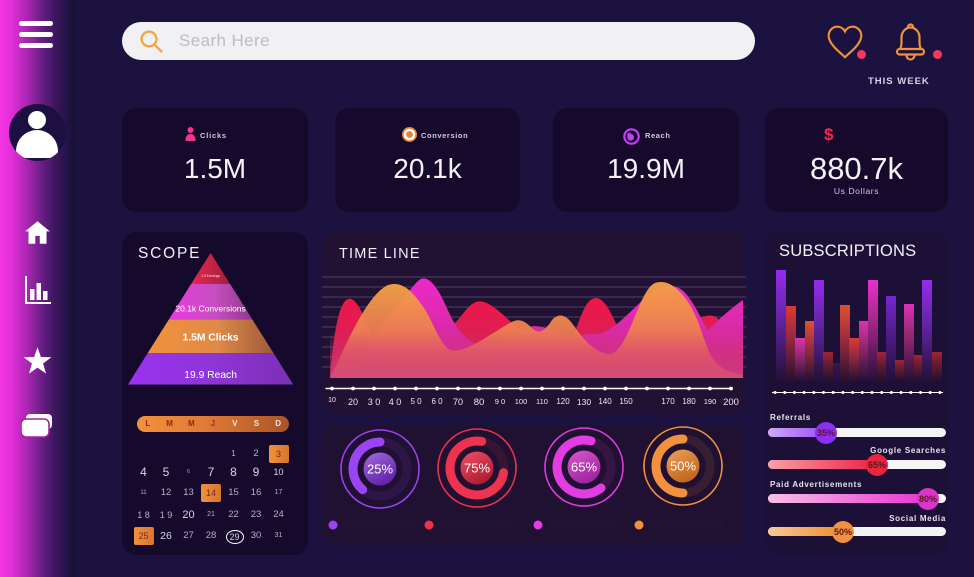 The image size is (974, 577). I want to click on svg-text: 20.1k Conversions, so click(210, 309).